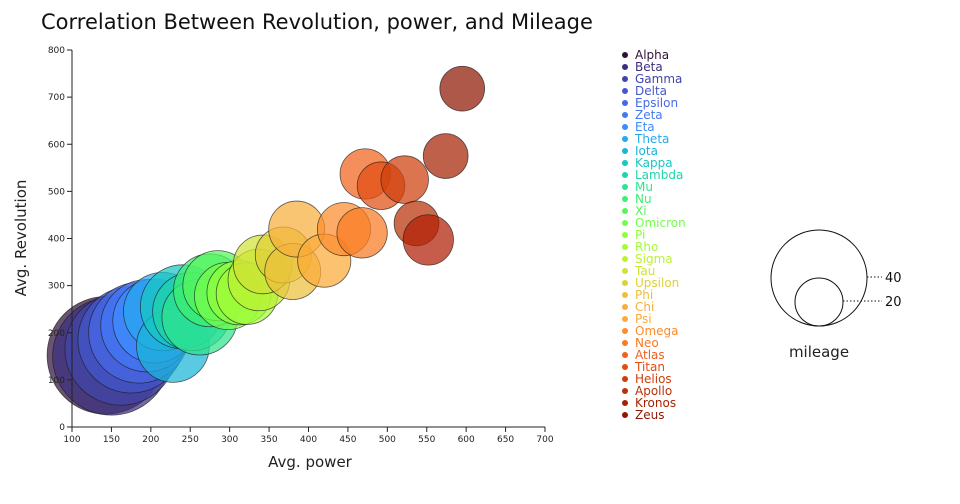 This screenshot has width=960, height=504. What do you see at coordinates (310, 462) in the screenshot?
I see `x-axis-title: Avg. power` at bounding box center [310, 462].